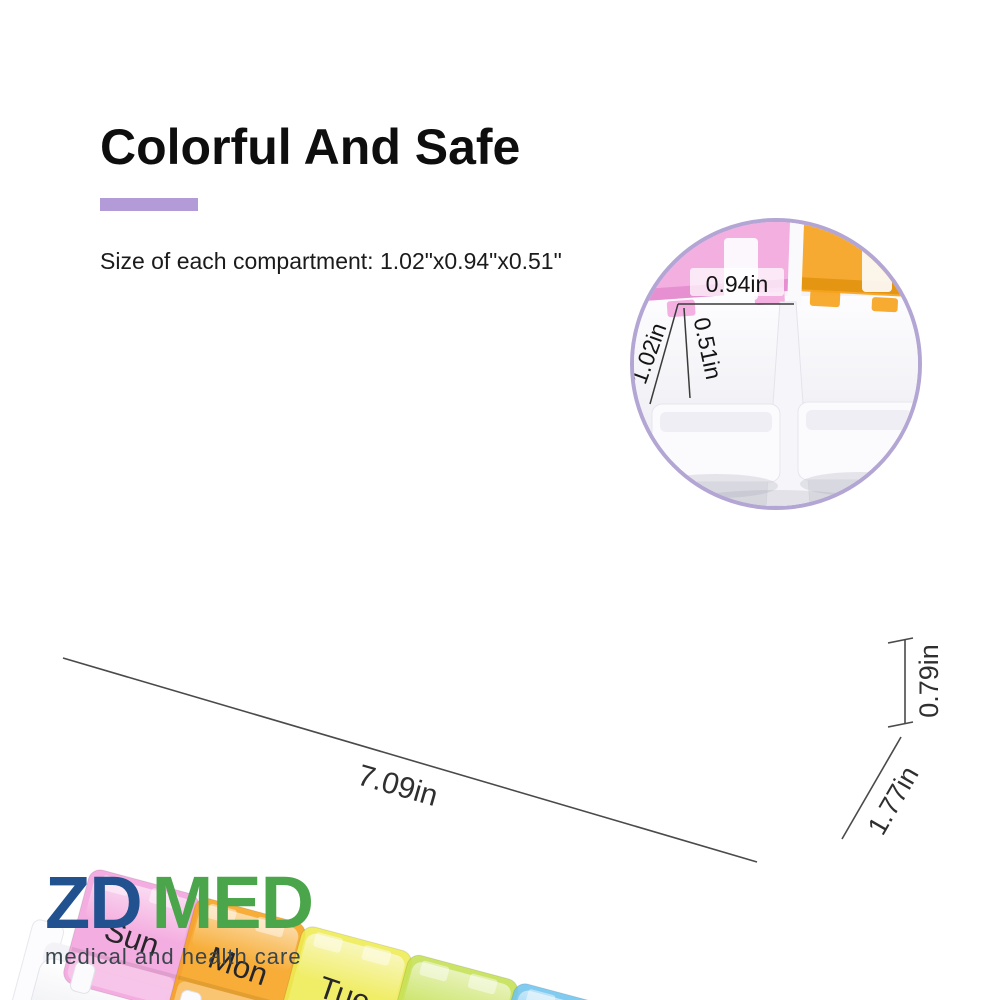  I want to click on height-dimension-label: 0.79in, so click(929, 681).